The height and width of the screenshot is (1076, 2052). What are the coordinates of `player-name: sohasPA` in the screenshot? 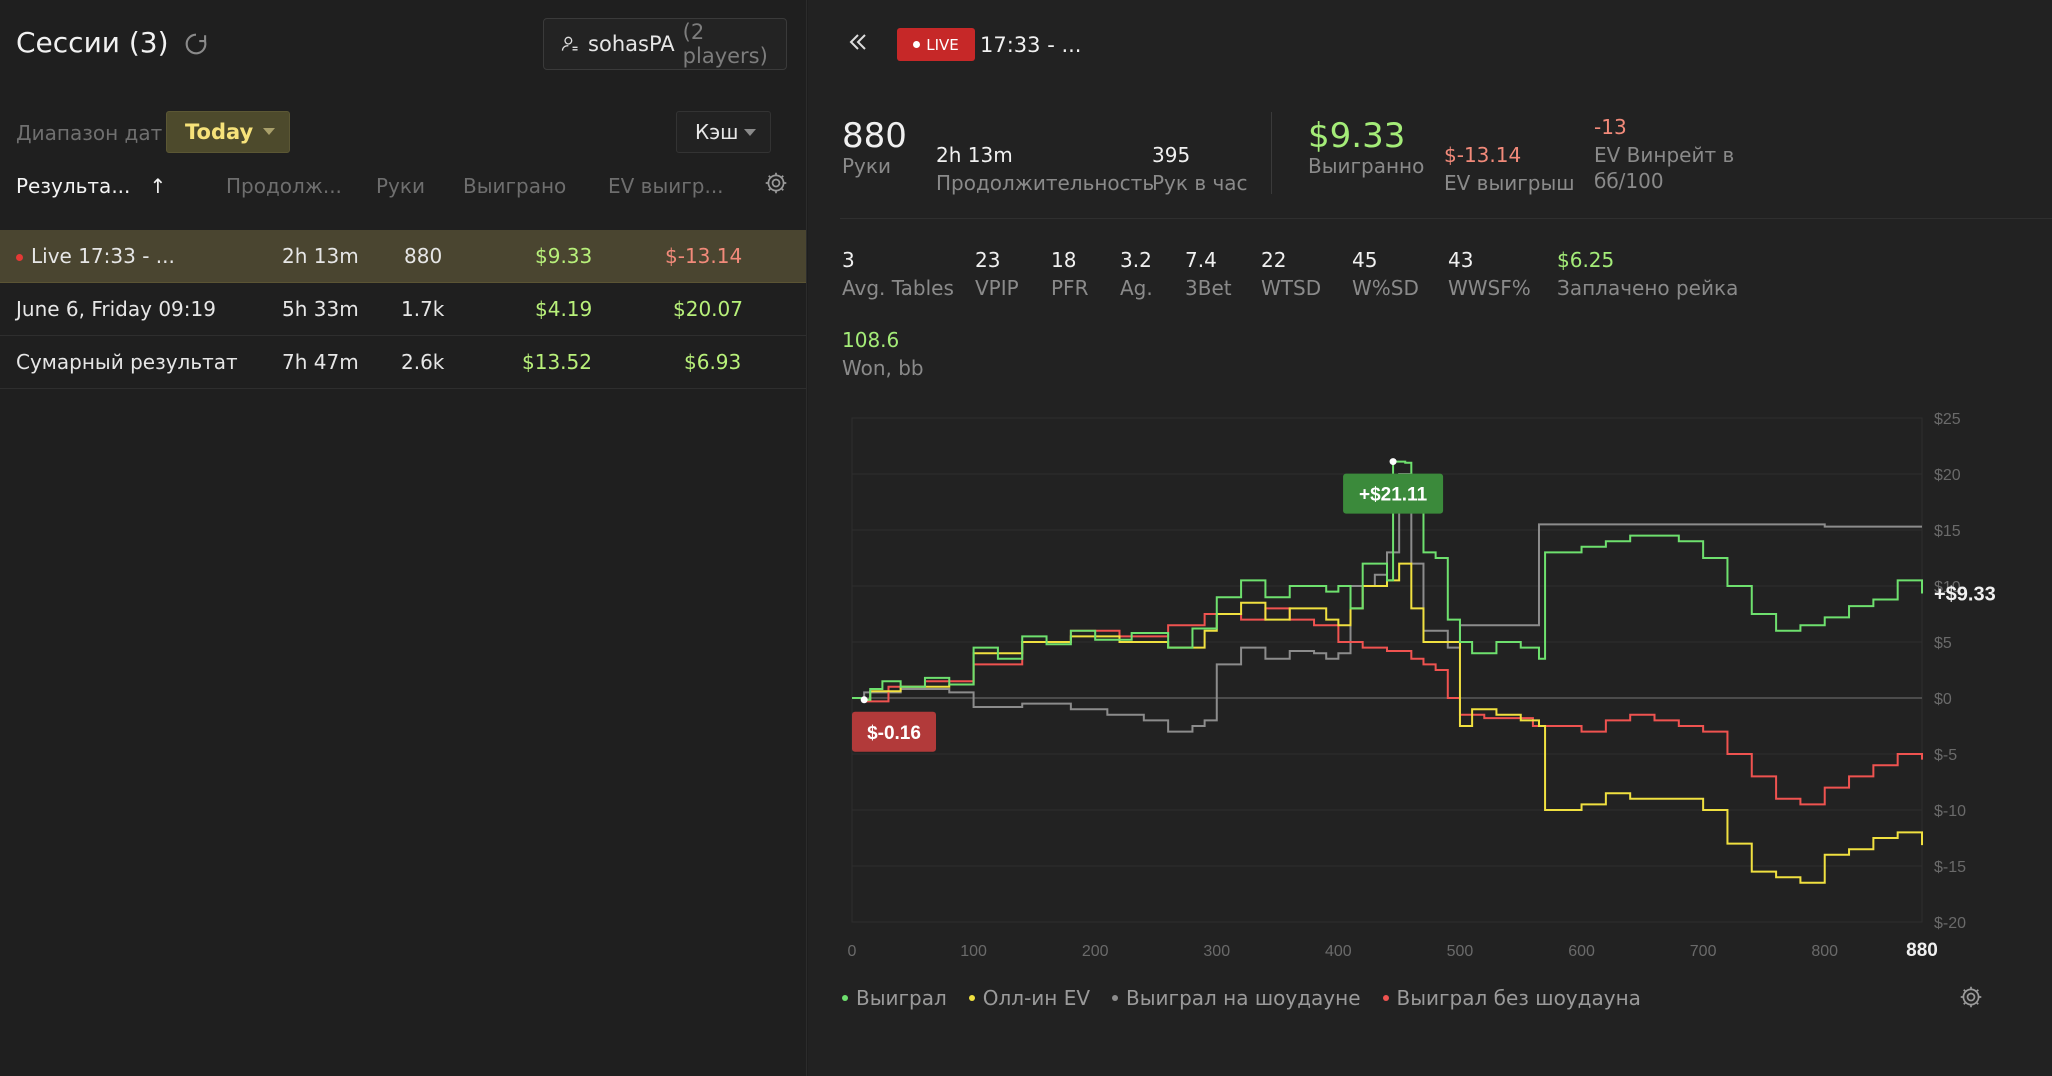 It's located at (631, 44).